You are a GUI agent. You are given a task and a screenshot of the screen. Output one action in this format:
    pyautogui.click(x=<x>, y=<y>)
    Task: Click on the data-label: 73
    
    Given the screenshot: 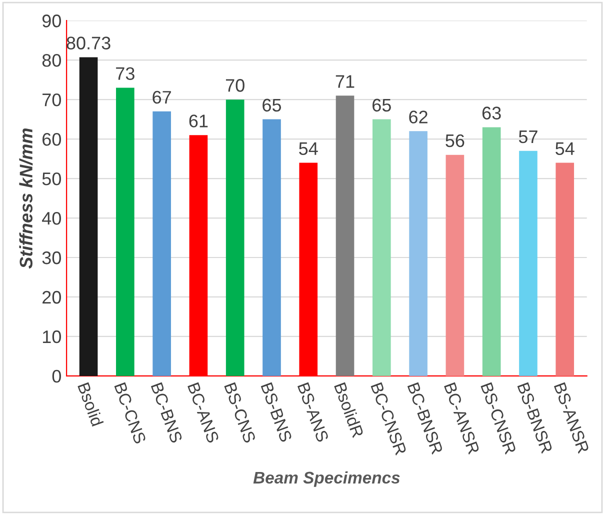 What is the action you would take?
    pyautogui.click(x=125, y=73)
    